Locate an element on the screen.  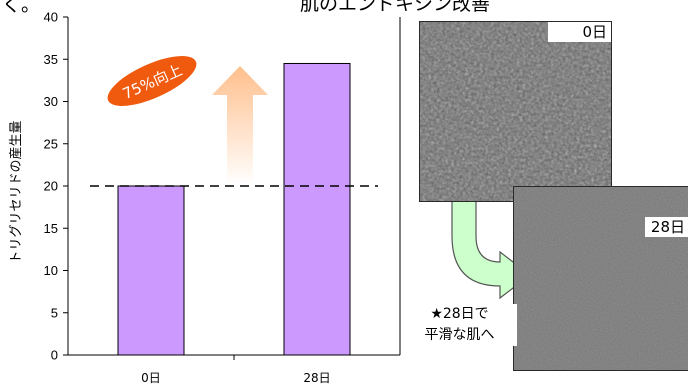
skin-photo-day28: 28日 is located at coordinates (600, 278).